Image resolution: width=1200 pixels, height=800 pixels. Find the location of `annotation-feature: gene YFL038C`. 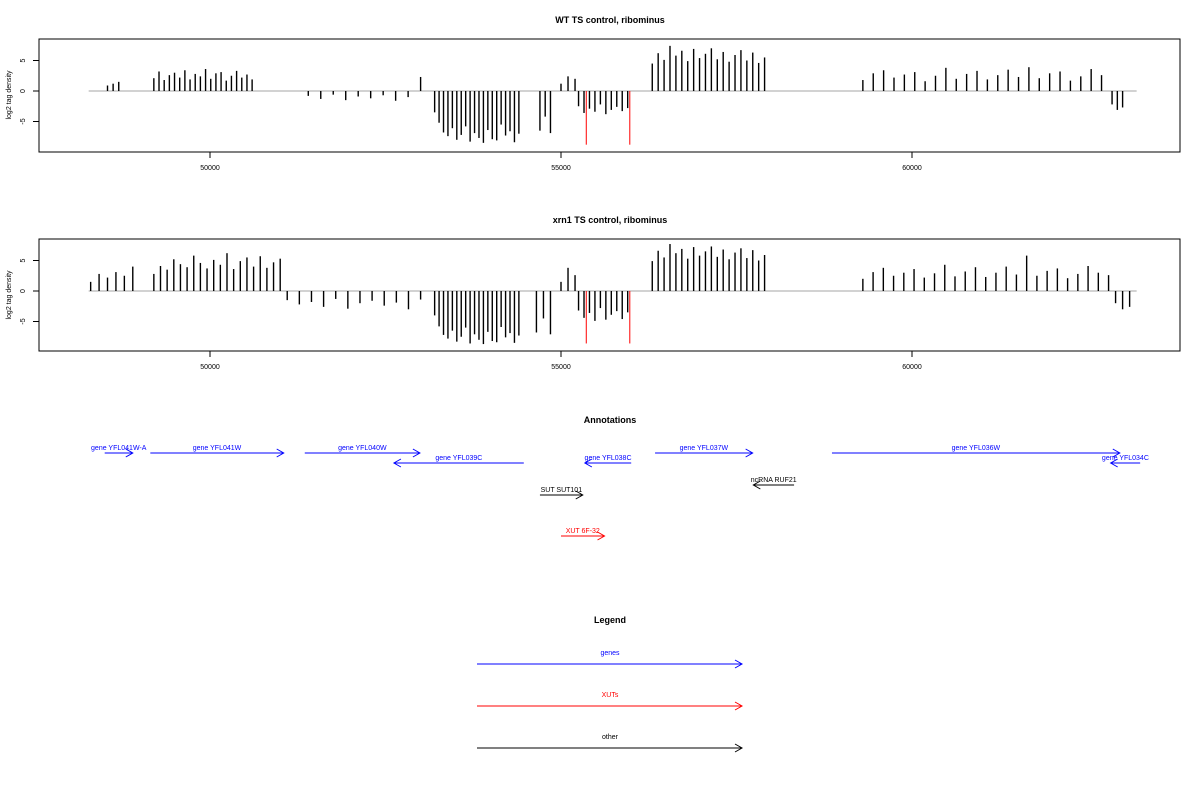

annotation-feature: gene YFL038C is located at coordinates (607, 461).